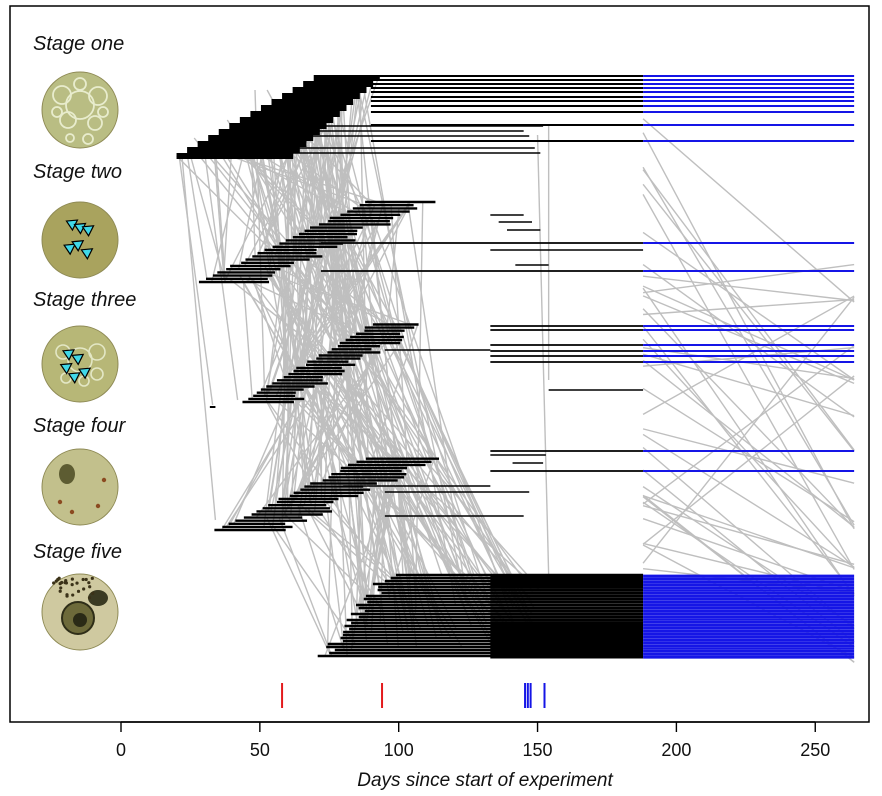  What do you see at coordinates (67, 474) in the screenshot?
I see `embryo-shape` at bounding box center [67, 474].